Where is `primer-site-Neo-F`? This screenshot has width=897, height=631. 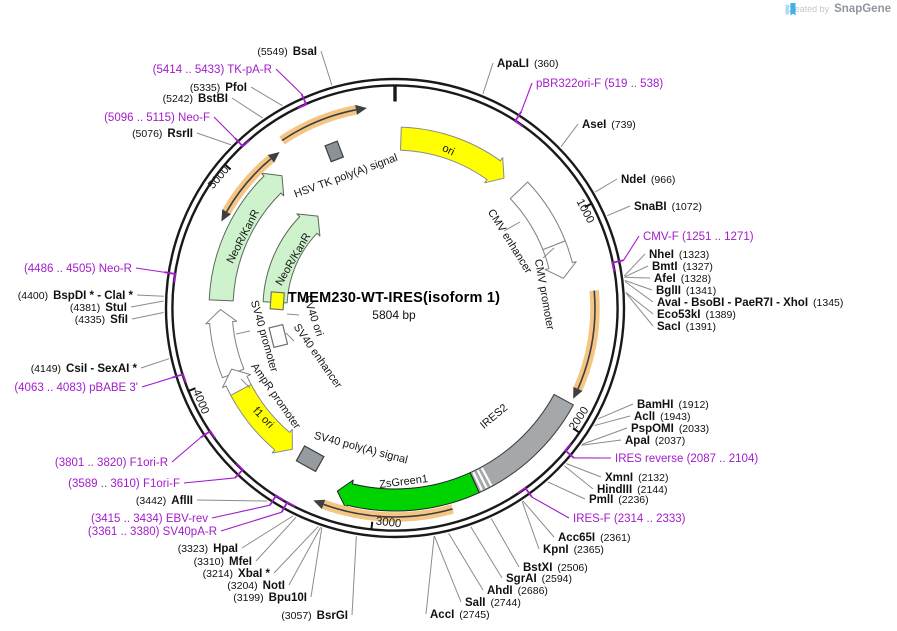
primer-site-Neo-F is located at coordinates (242, 142).